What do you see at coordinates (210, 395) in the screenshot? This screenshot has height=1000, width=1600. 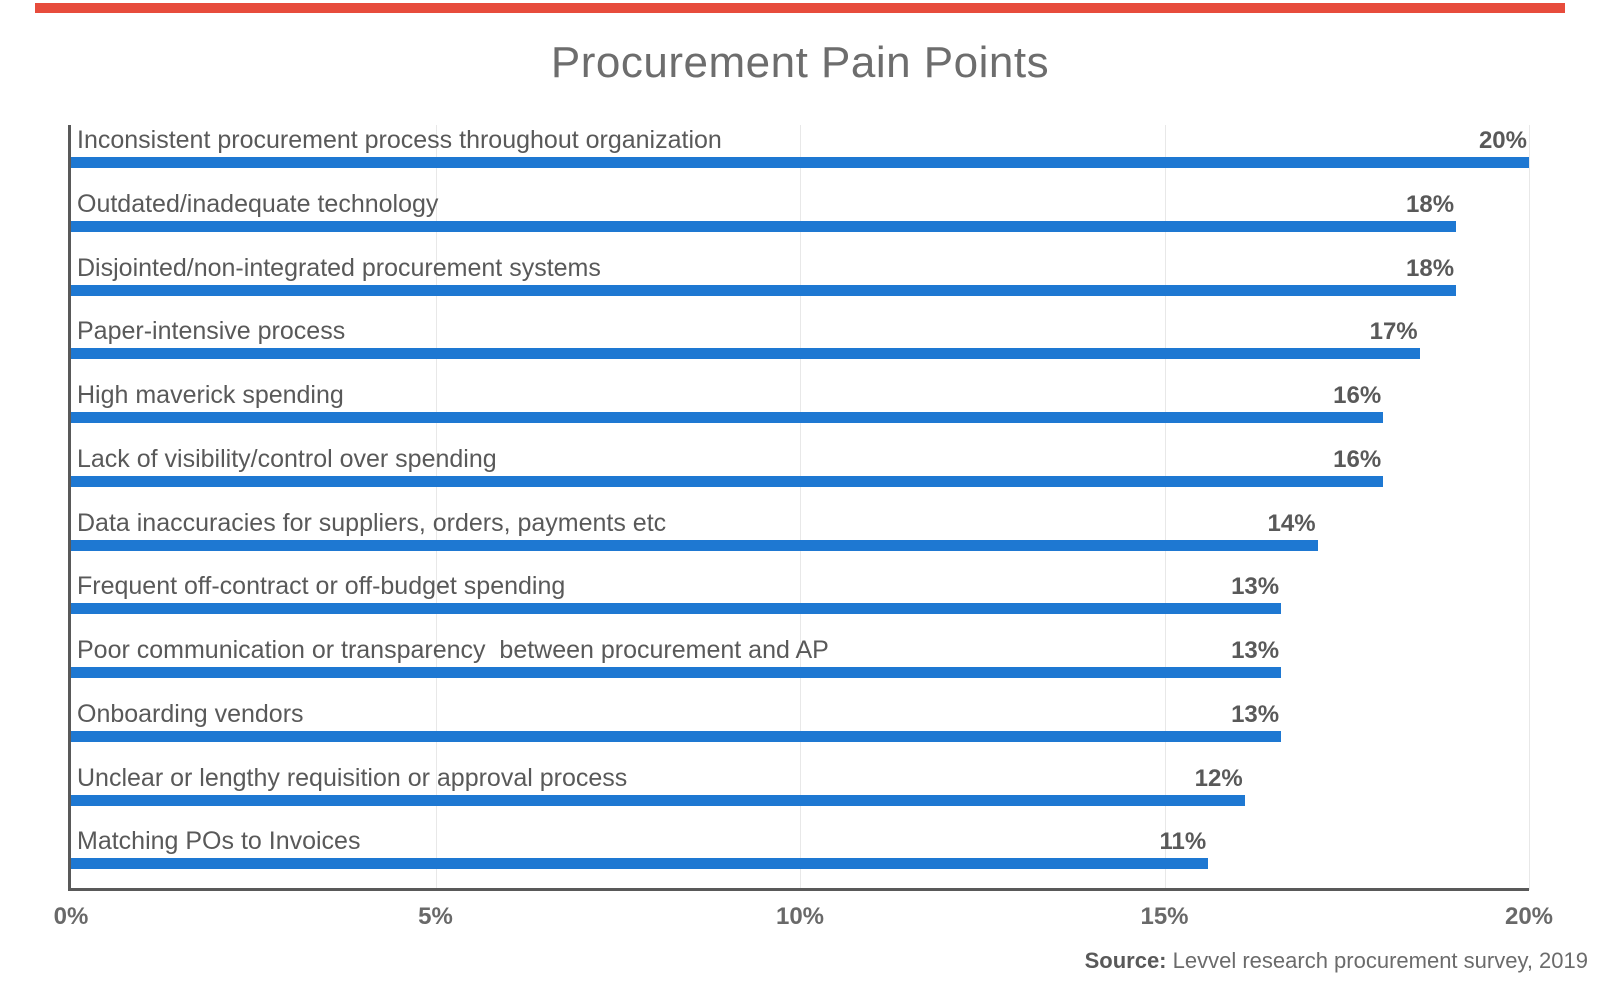 I see `category-label: High maverick spending` at bounding box center [210, 395].